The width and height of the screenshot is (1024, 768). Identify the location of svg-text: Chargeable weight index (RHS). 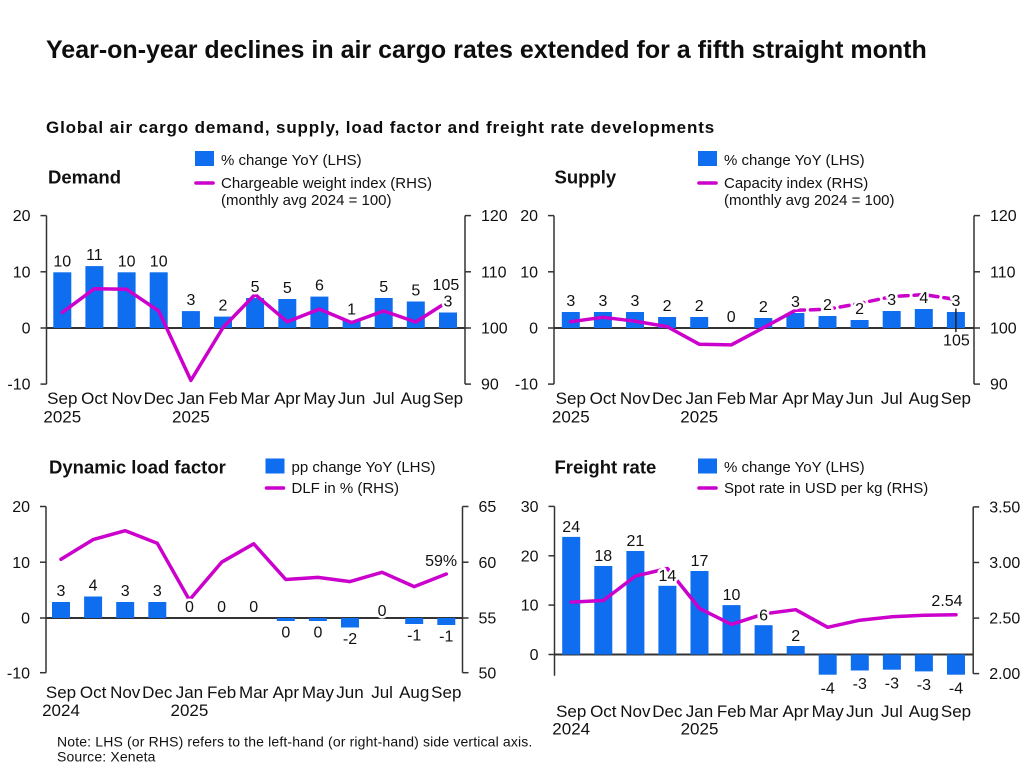
(326, 183).